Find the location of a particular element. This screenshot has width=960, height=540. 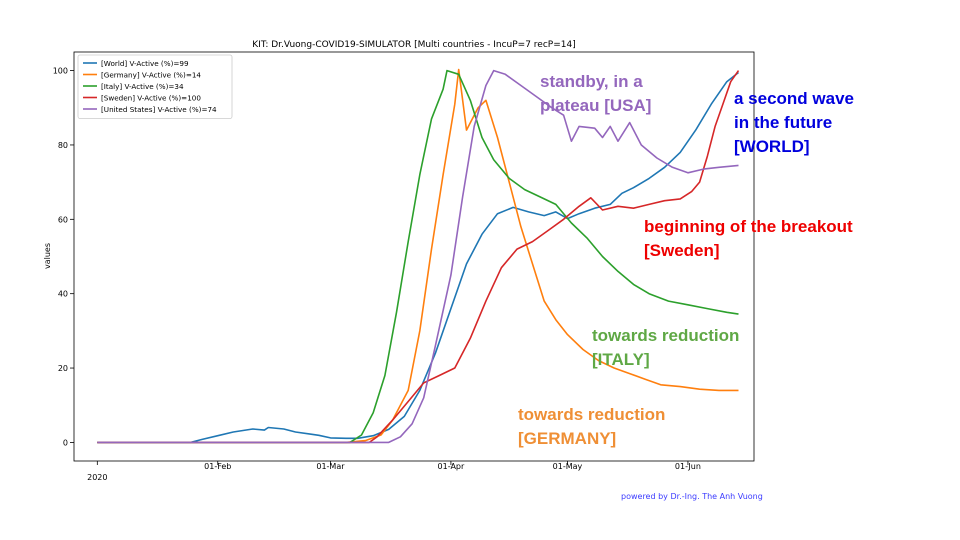

annotation-italy: towards reduction [ITALY] is located at coordinates (665, 348).